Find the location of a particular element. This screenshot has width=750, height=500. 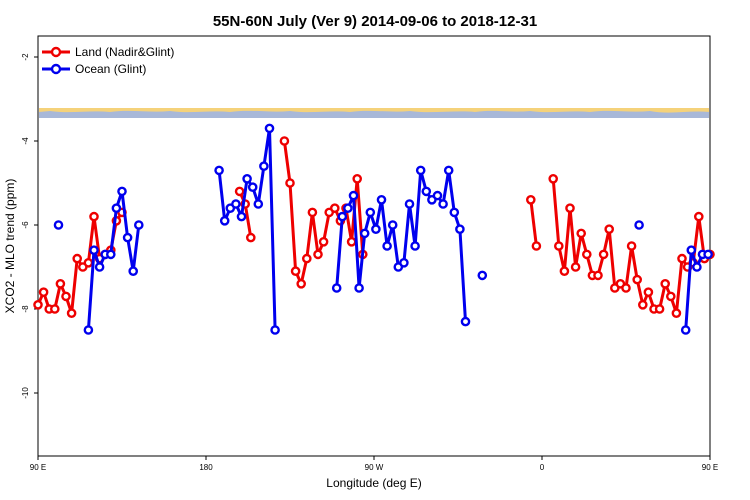

y-tick-label: -6 is located at coordinates (25, 225).